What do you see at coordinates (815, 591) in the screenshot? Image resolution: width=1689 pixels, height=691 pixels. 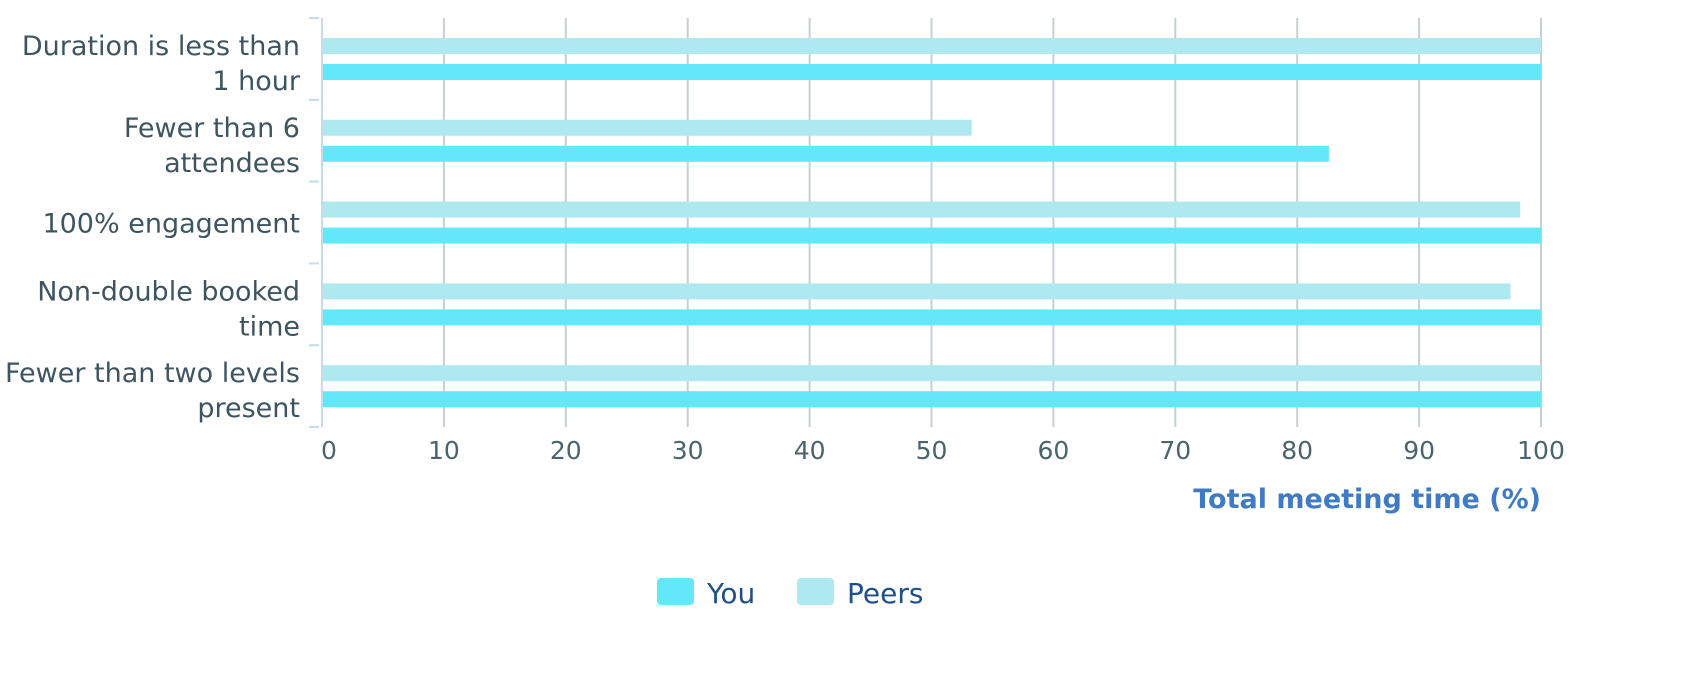 I see `legend-swatch-peers` at bounding box center [815, 591].